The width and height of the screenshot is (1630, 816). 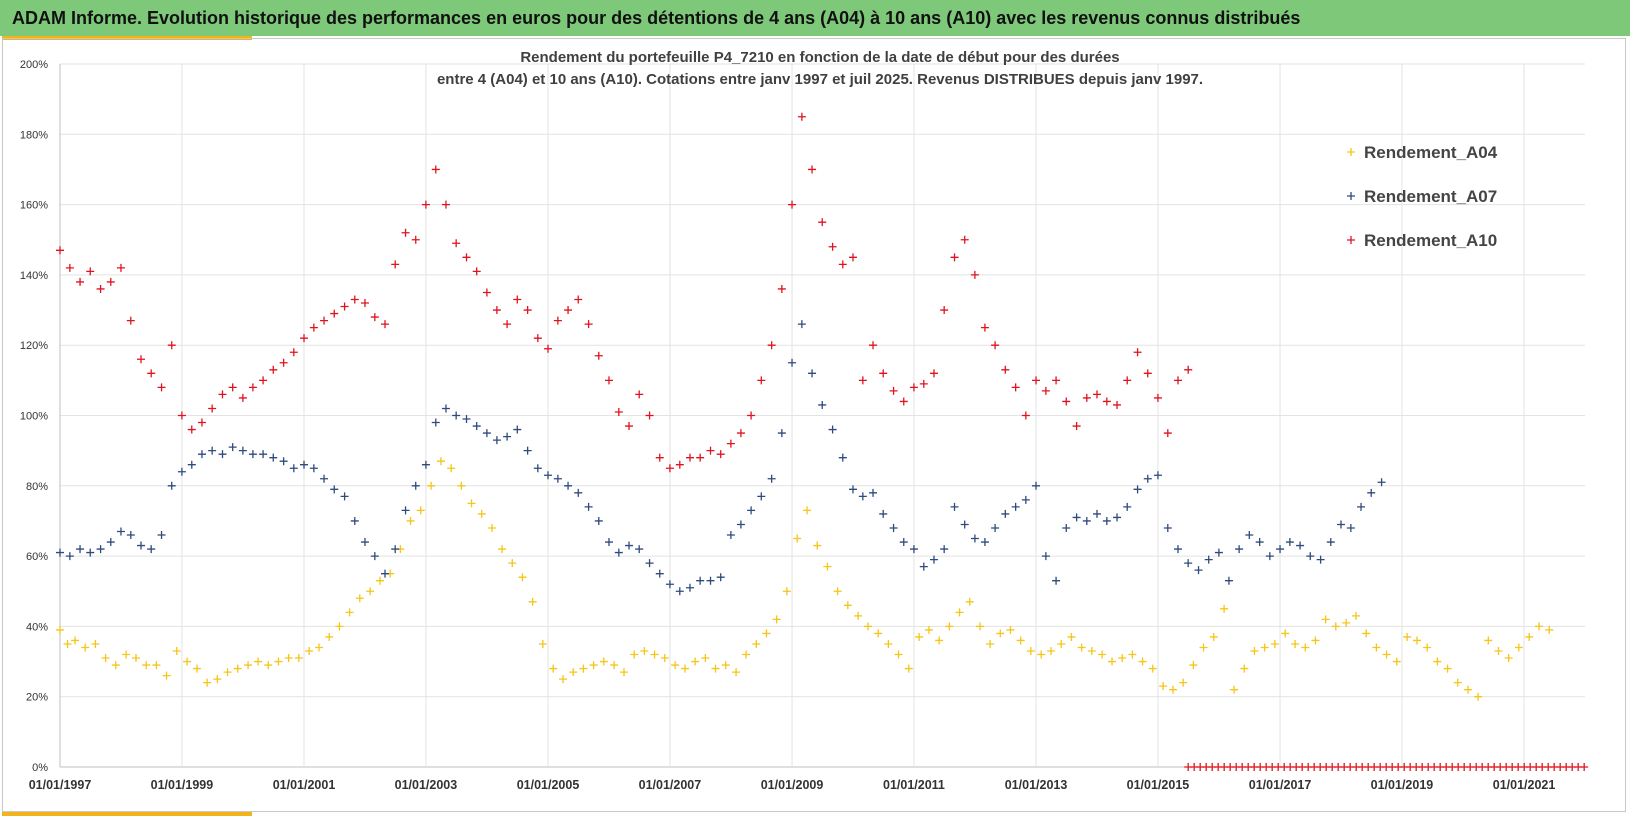 I want to click on x-tick-label: 01/01/2005, so click(x=548, y=785).